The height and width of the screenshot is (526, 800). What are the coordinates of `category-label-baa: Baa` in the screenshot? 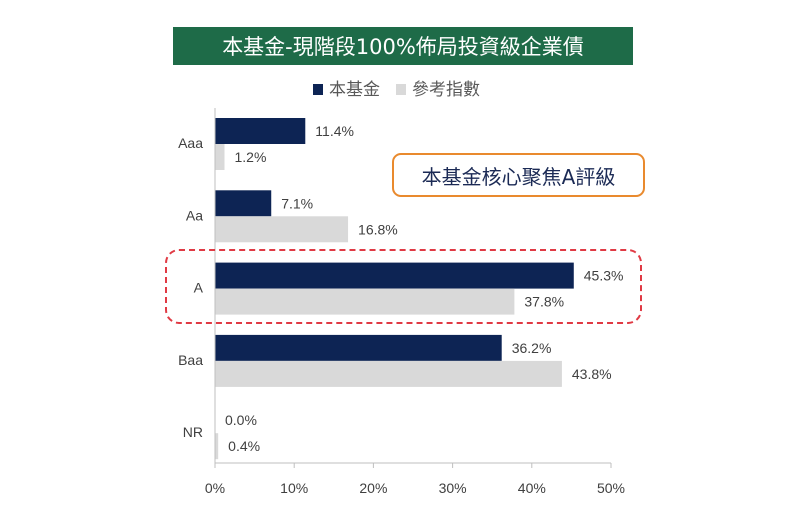 It's located at (190, 360).